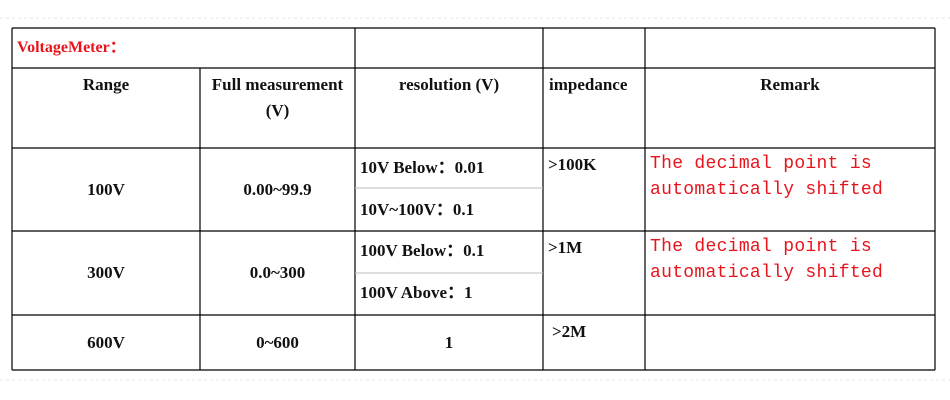 The image size is (950, 400). What do you see at coordinates (106, 189) in the screenshot?
I see `range-cell: 100V` at bounding box center [106, 189].